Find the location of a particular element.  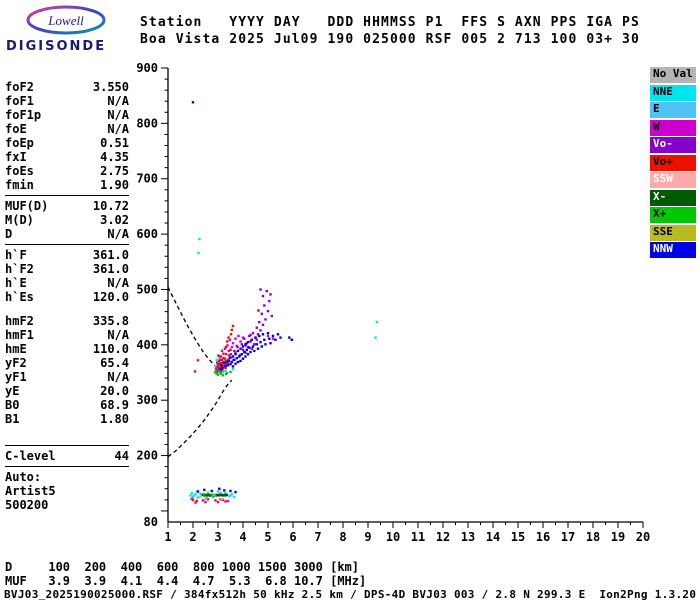

legend-item-no-val: No Val is located at coordinates (673, 75).